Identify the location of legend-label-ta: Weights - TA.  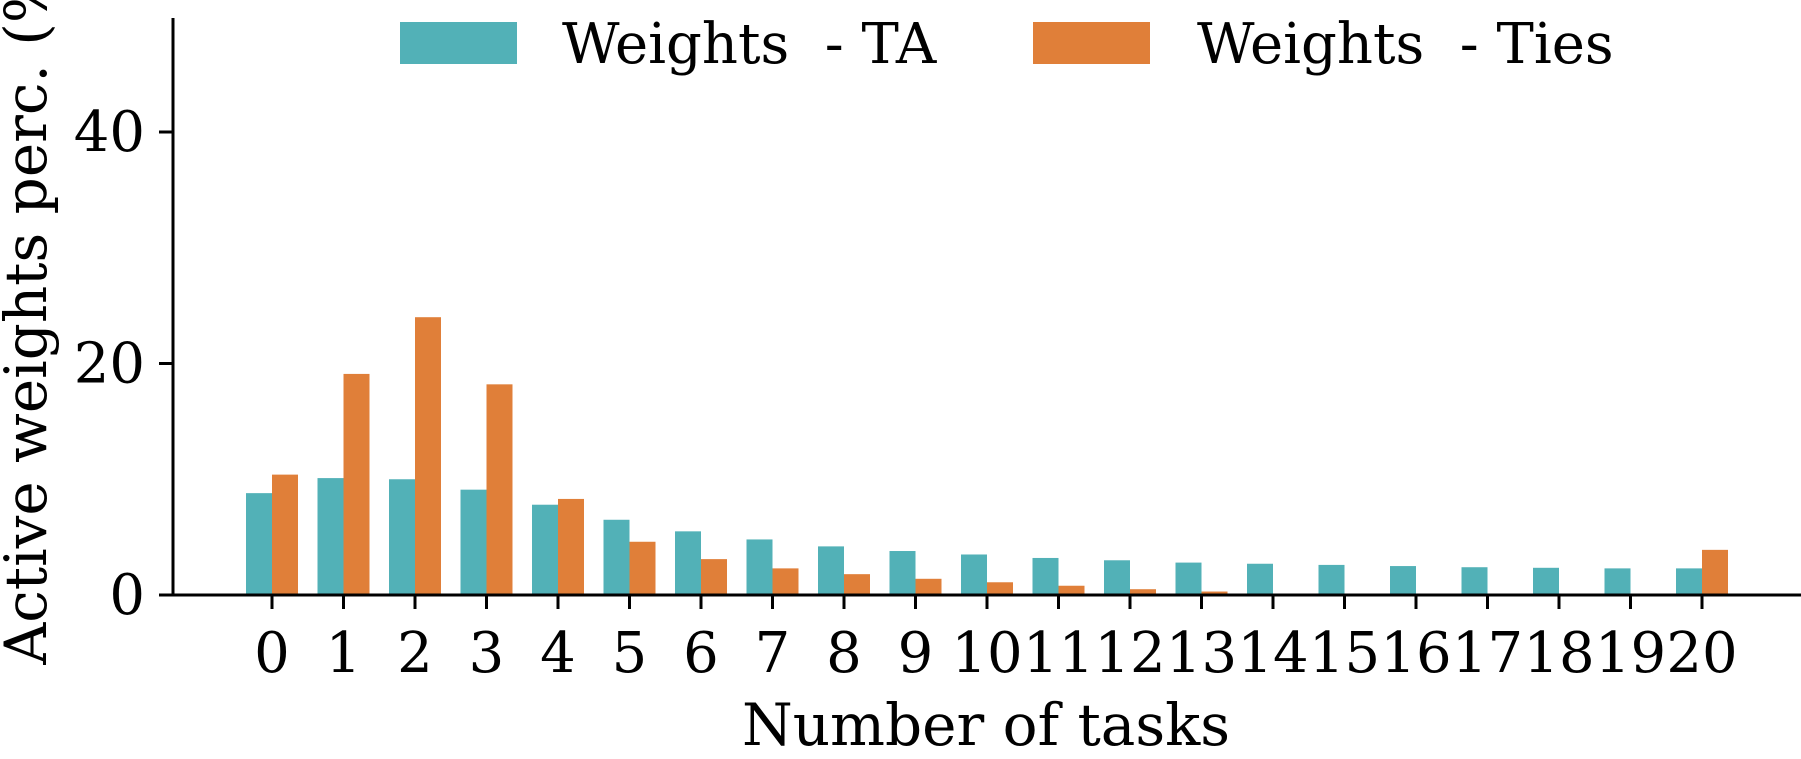
(749, 44).